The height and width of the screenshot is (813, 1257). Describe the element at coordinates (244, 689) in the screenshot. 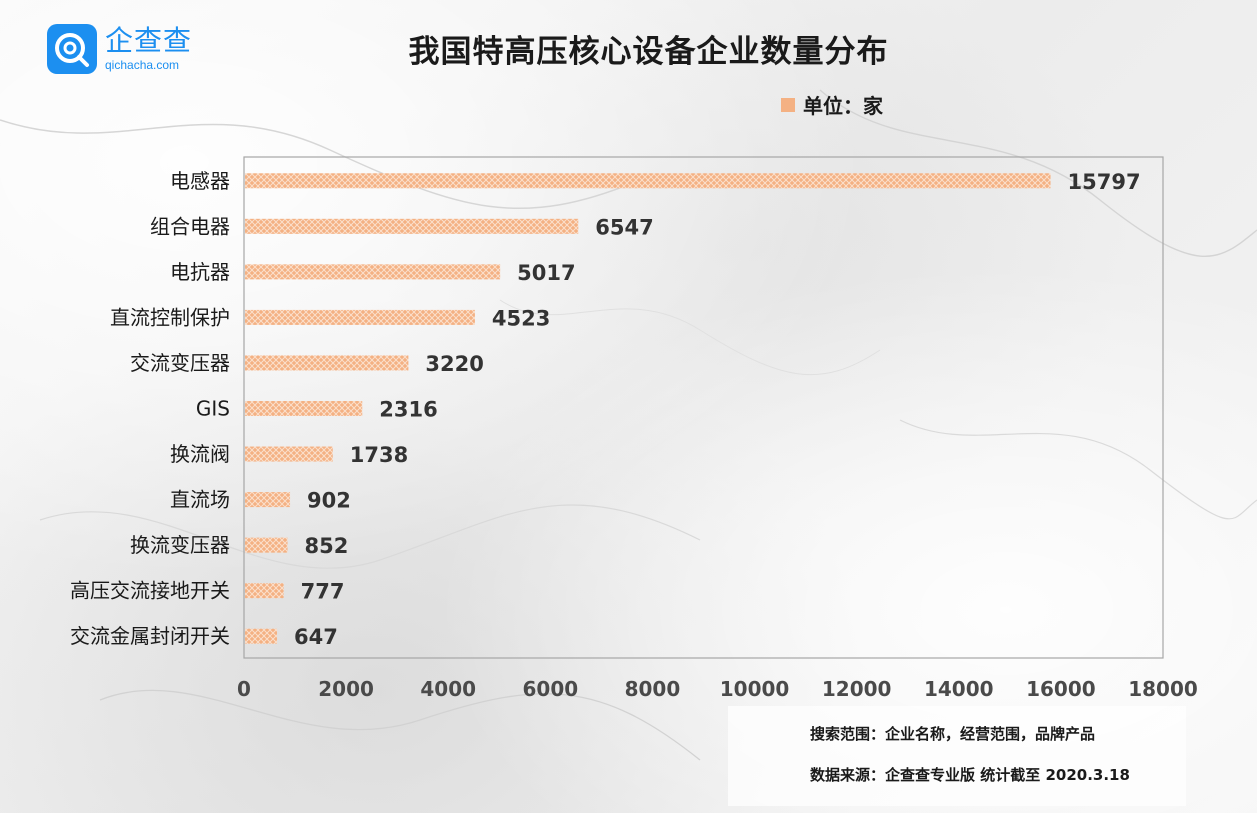

I see `x-tick-label: 0` at that location.